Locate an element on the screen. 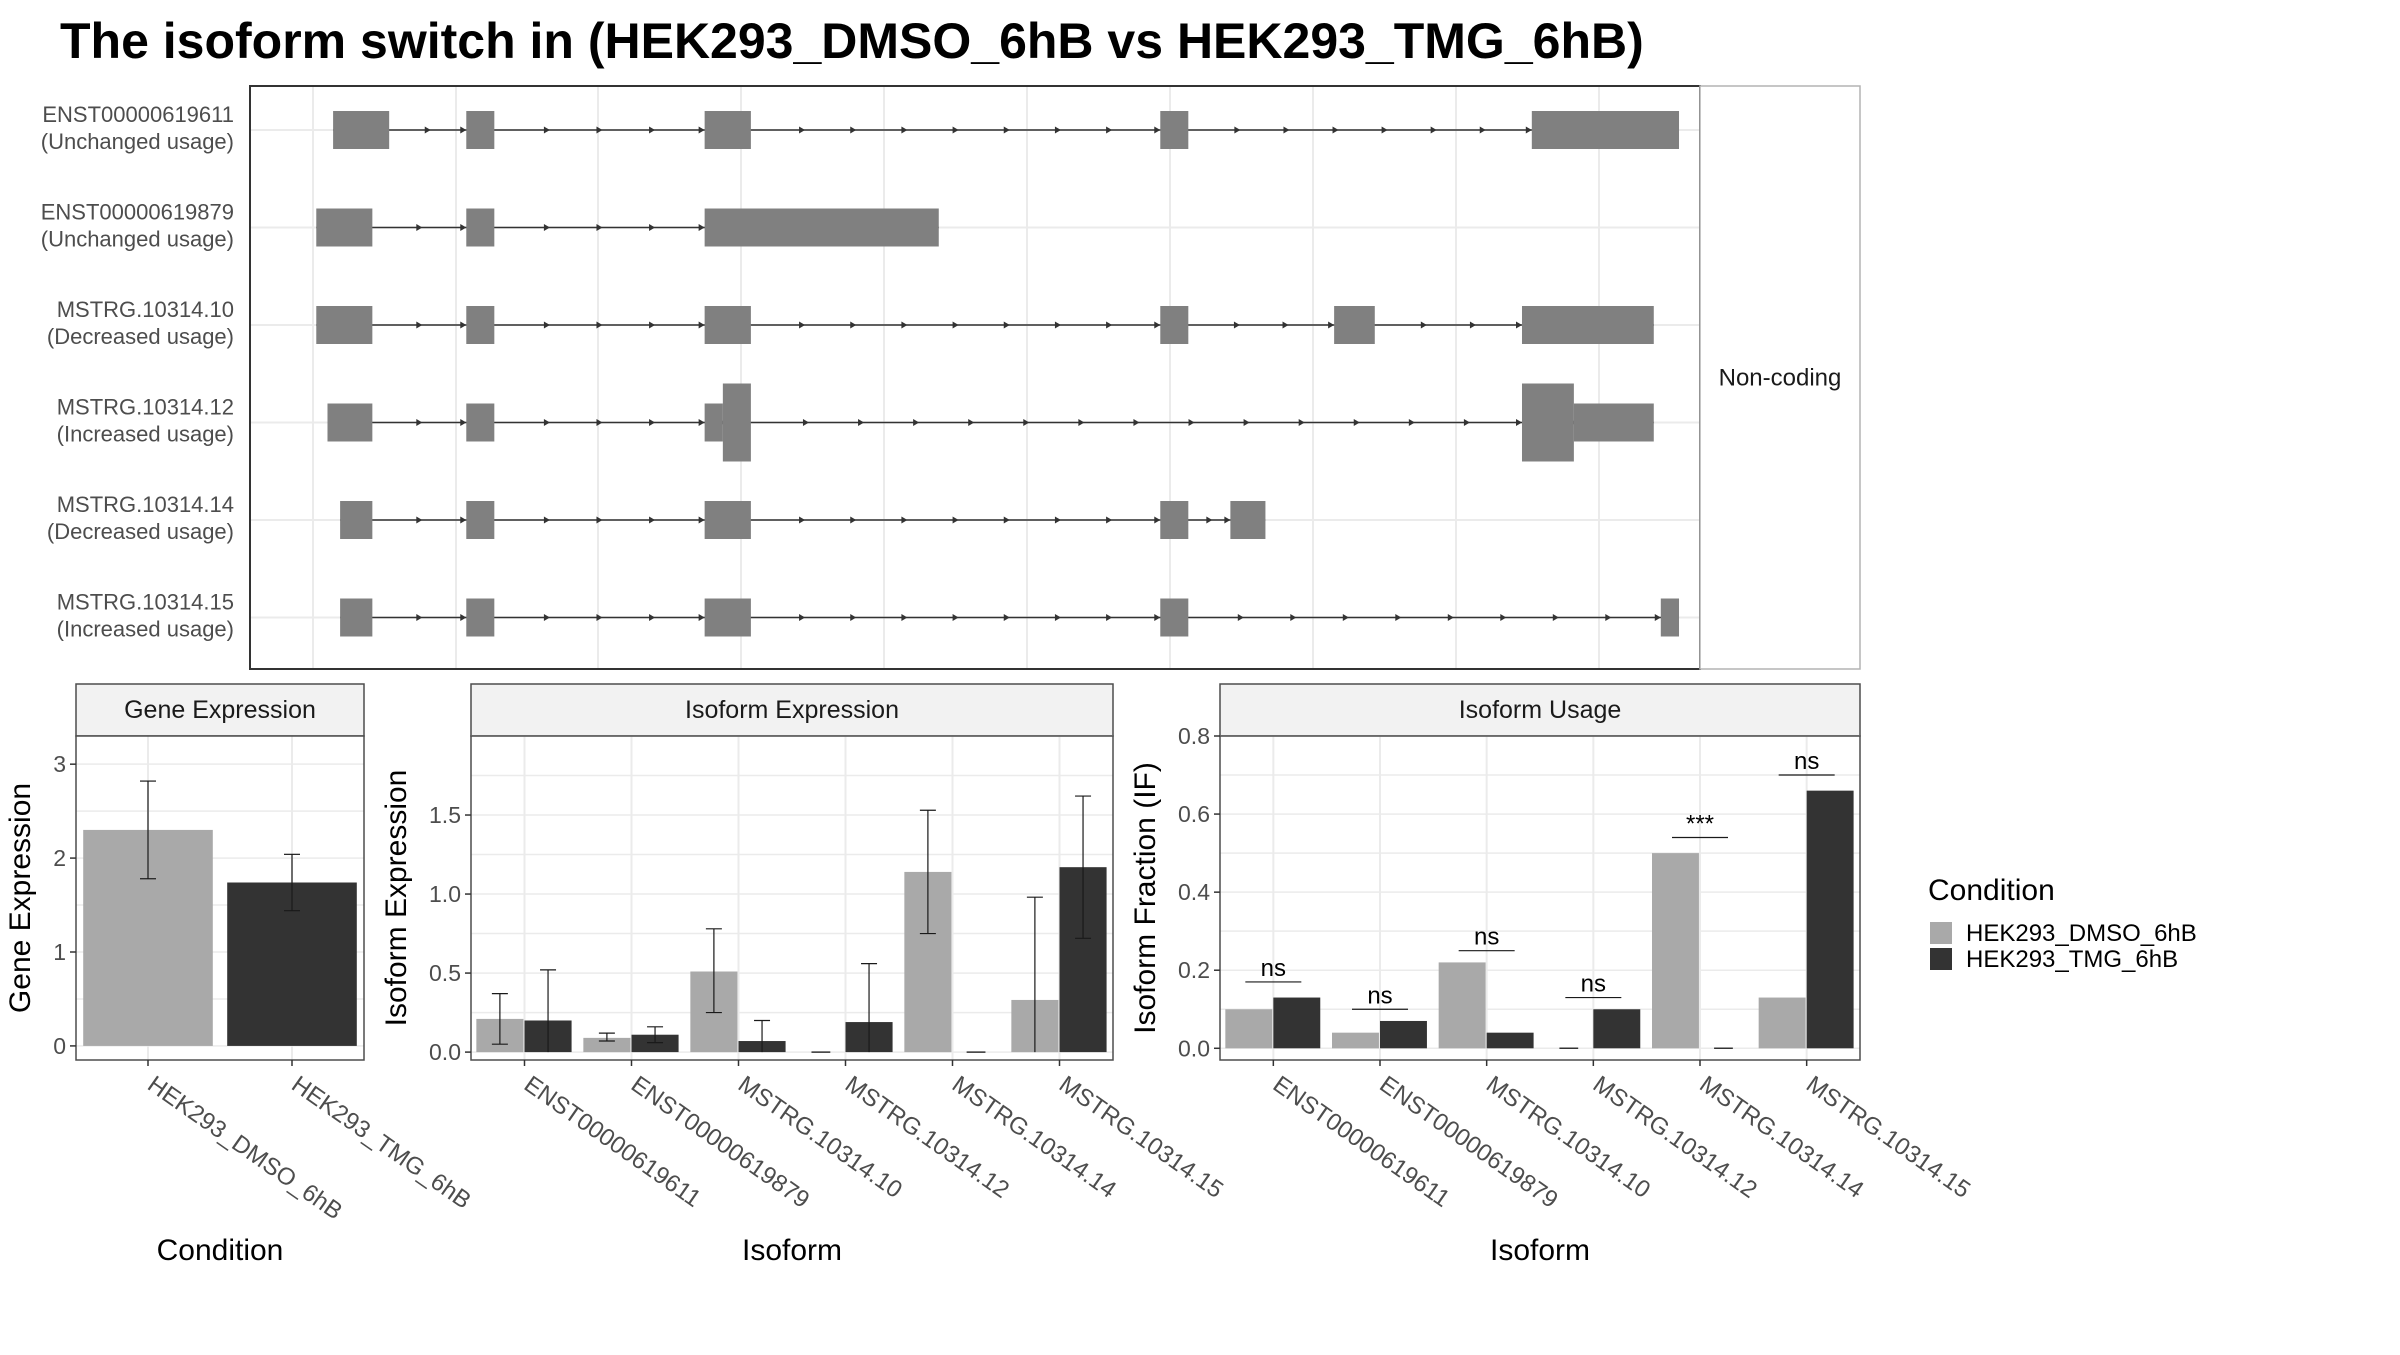 The height and width of the screenshot is (1355, 2400). transcript-usage-label: (Increased usage) is located at coordinates (145, 629).